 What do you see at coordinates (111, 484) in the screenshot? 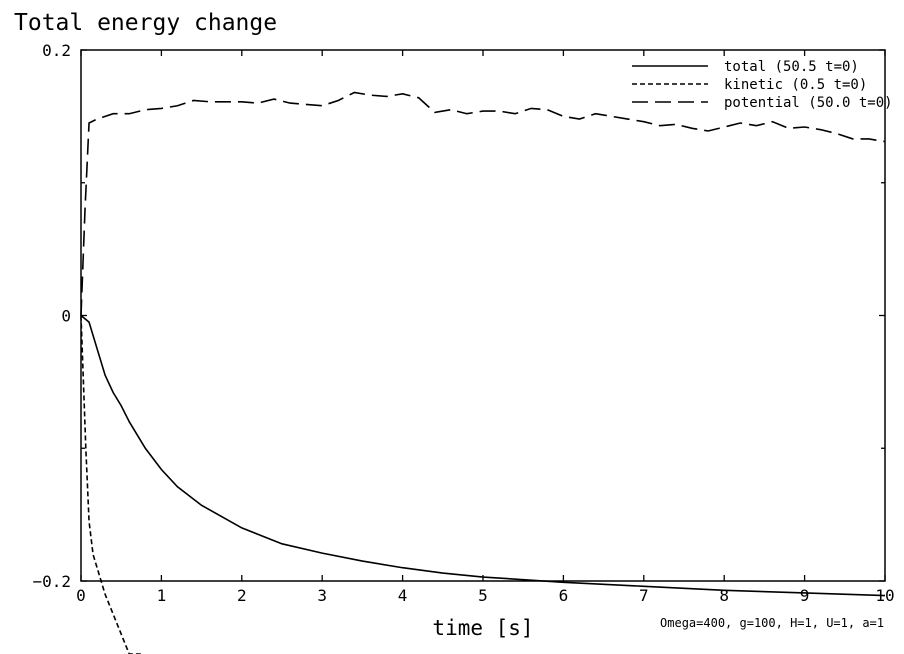
I see `series-line-dashed` at bounding box center [111, 484].